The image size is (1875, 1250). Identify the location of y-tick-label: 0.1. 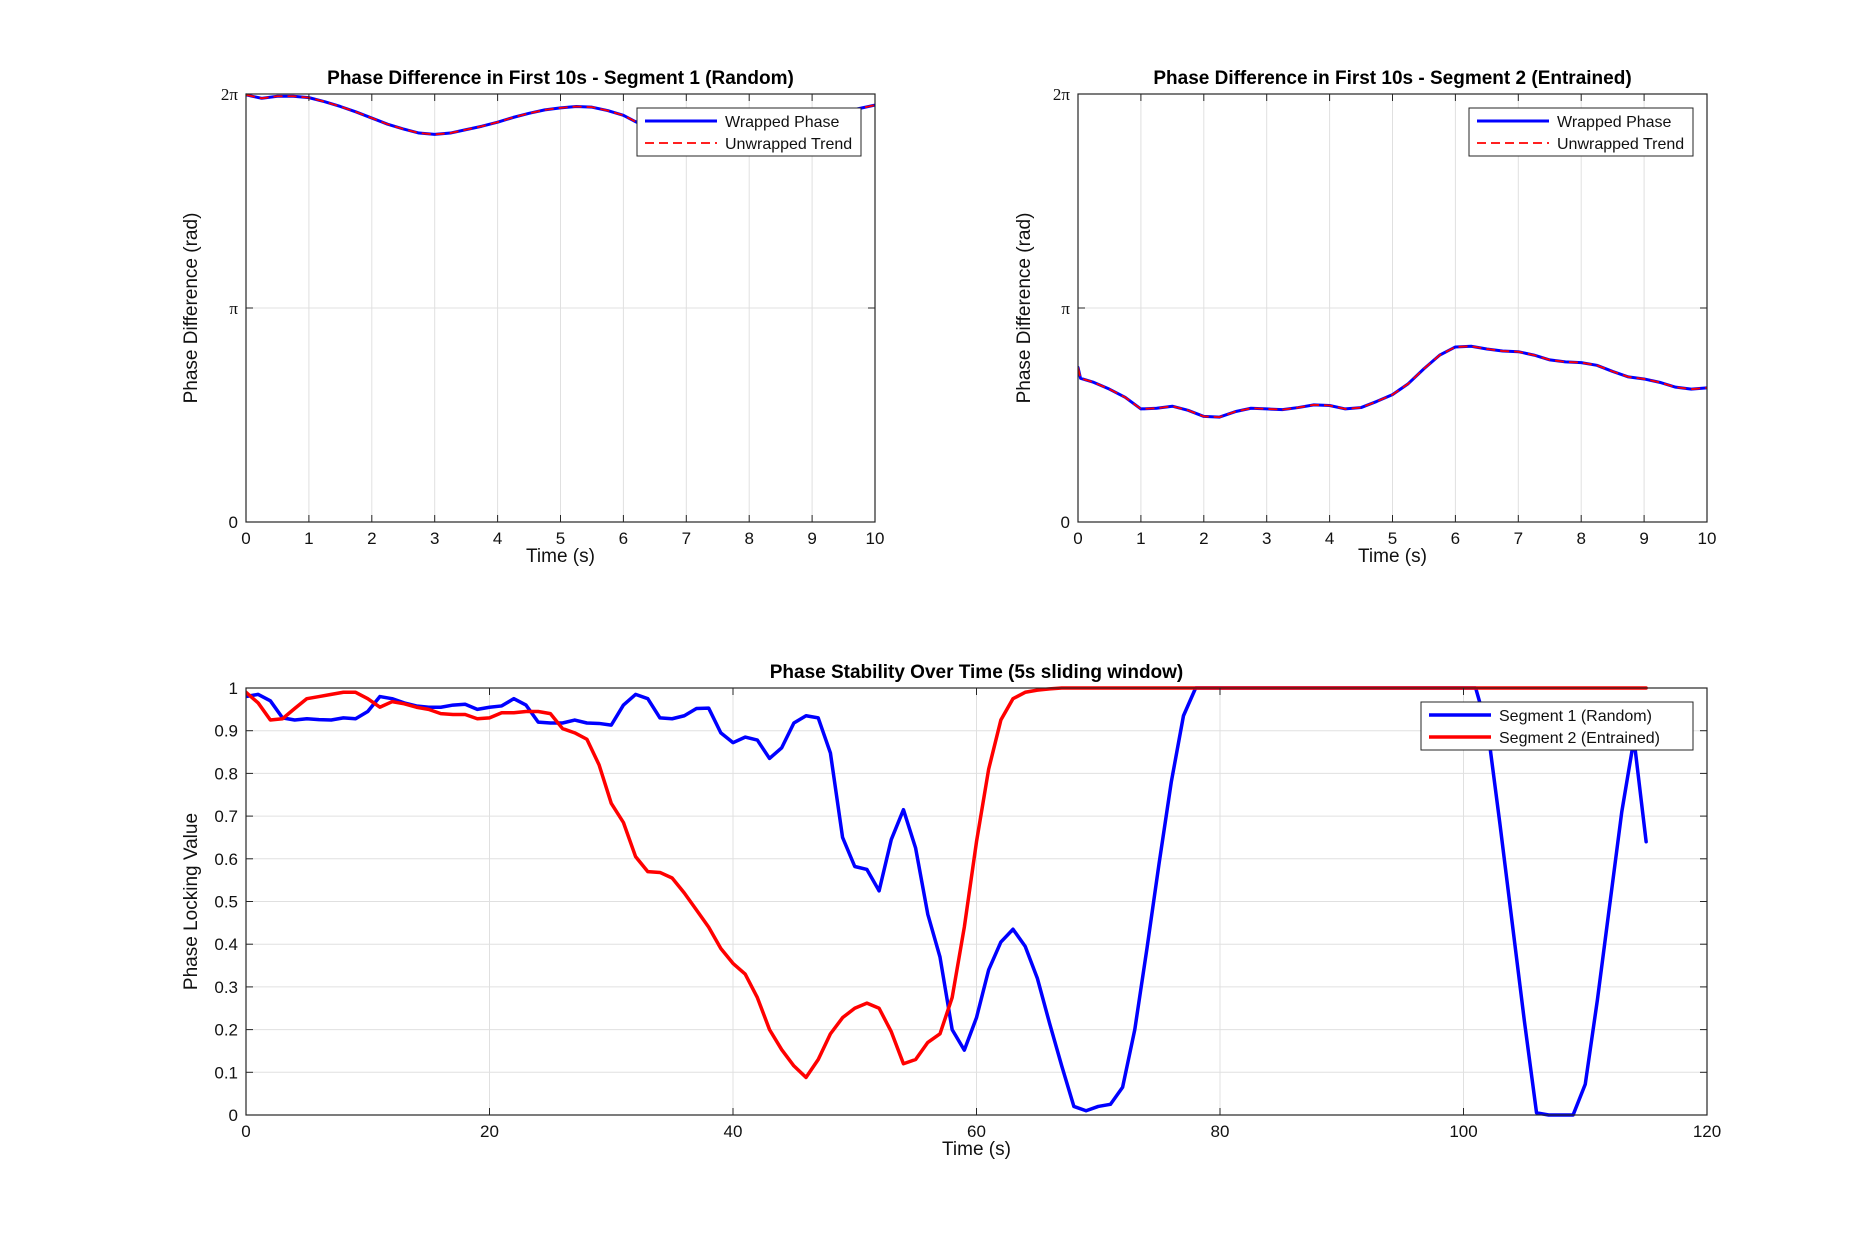
(226, 1072).